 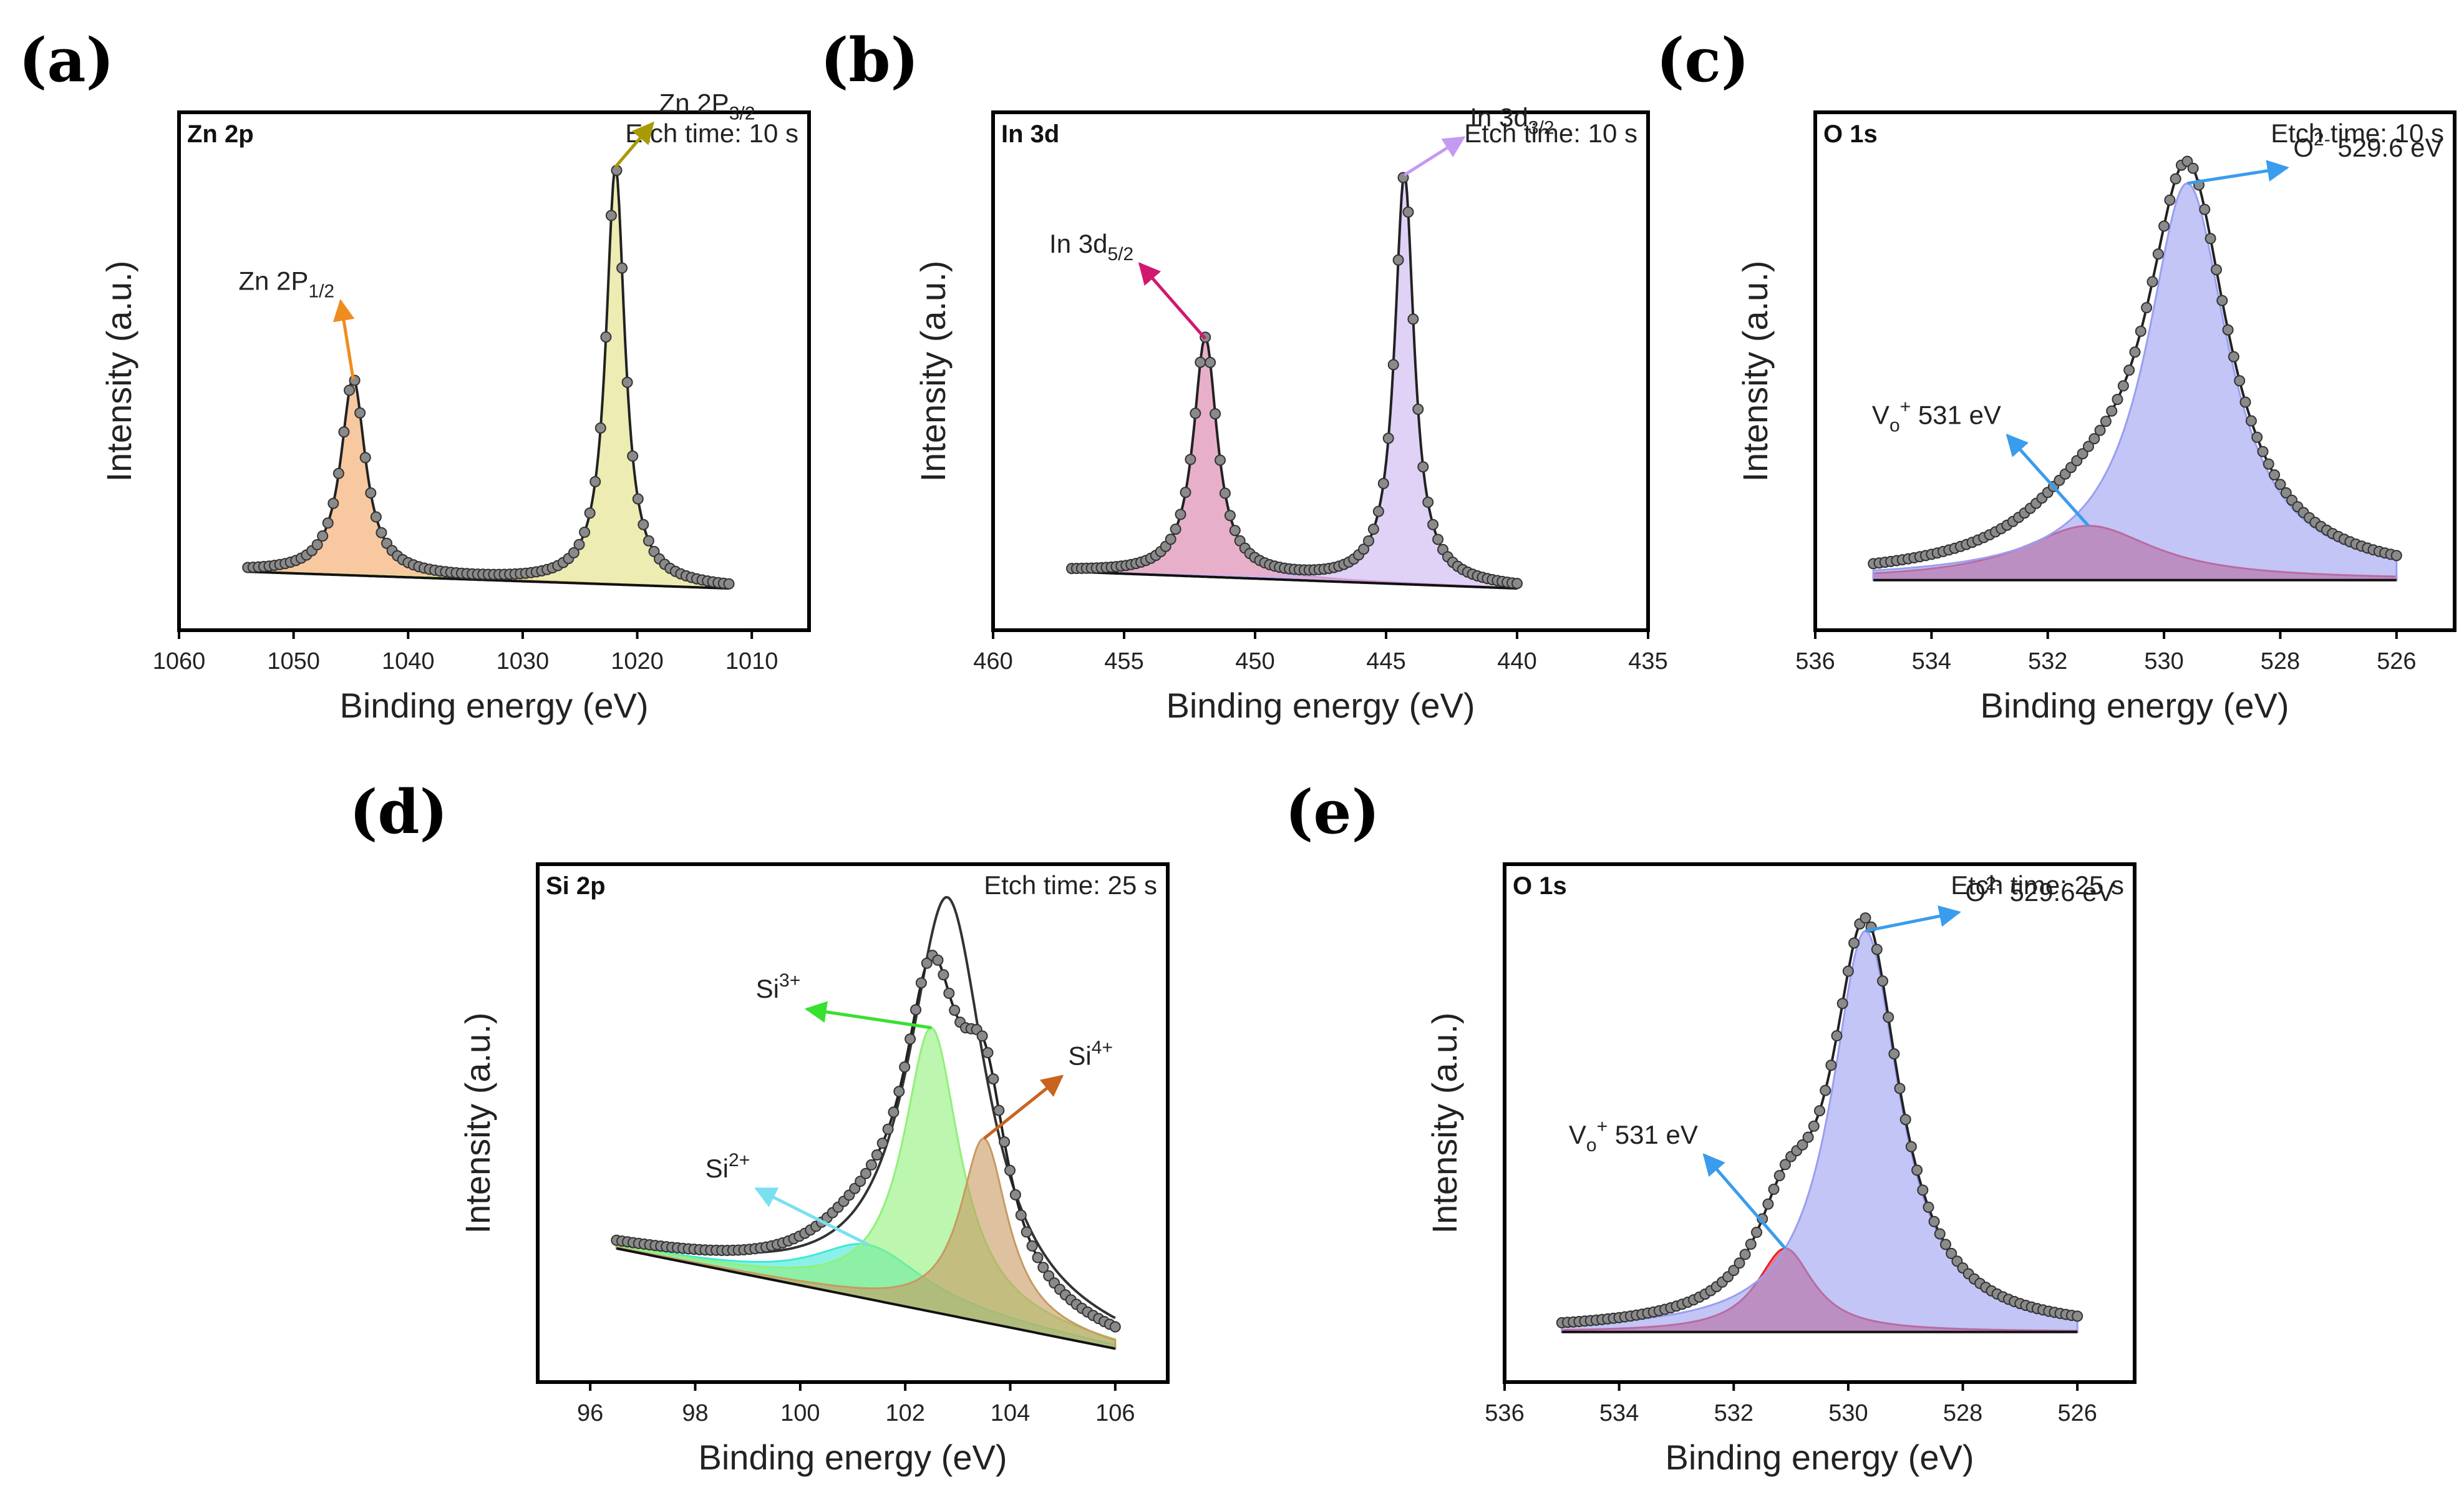 I want to click on x-axis-title: Binding energy (eV), so click(x=494, y=705).